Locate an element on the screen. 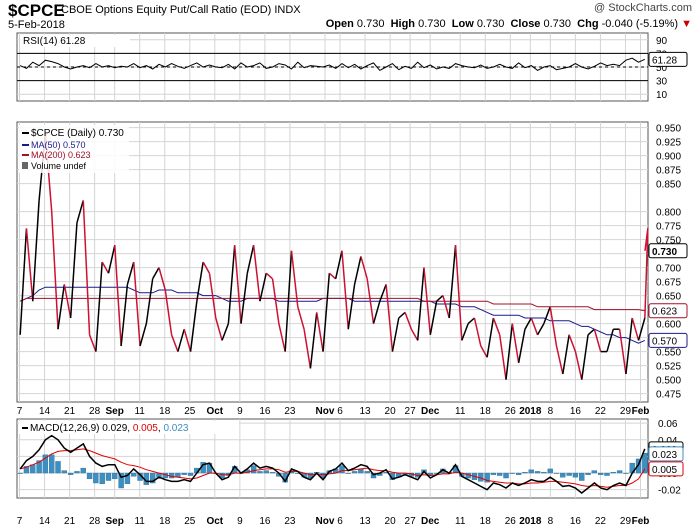 The image size is (700, 530). change-label: Chg is located at coordinates (588, 24).